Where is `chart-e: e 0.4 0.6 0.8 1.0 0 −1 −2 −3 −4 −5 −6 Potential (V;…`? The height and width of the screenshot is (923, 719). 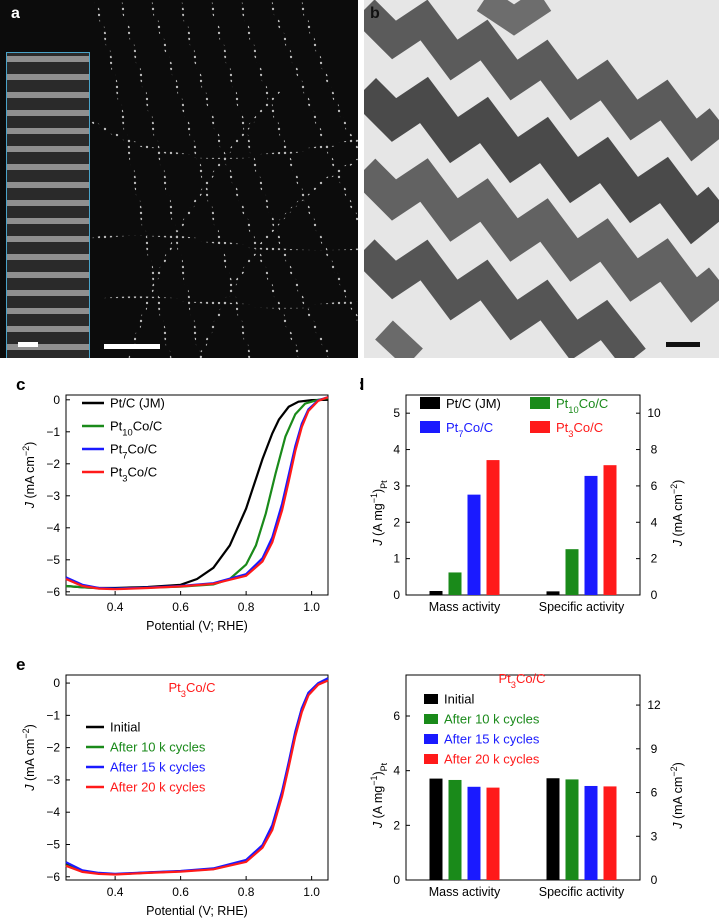
chart-e: e 0.4 0.6 0.8 1.0 0 −1 −2 −3 −4 −5 −6 Potential (V;… is located at coordinates (172, 786).